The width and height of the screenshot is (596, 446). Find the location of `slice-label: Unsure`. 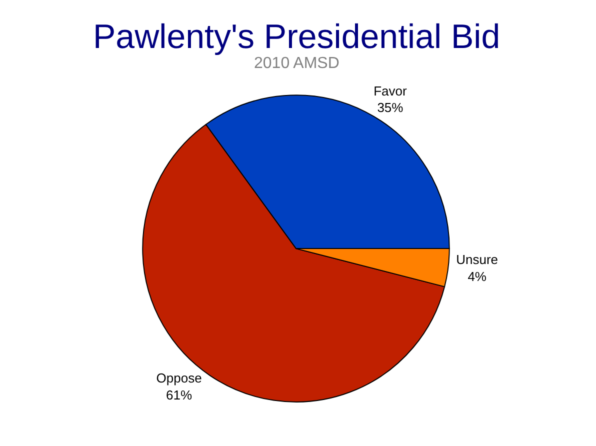

slice-label: Unsure is located at coordinates (477, 260).